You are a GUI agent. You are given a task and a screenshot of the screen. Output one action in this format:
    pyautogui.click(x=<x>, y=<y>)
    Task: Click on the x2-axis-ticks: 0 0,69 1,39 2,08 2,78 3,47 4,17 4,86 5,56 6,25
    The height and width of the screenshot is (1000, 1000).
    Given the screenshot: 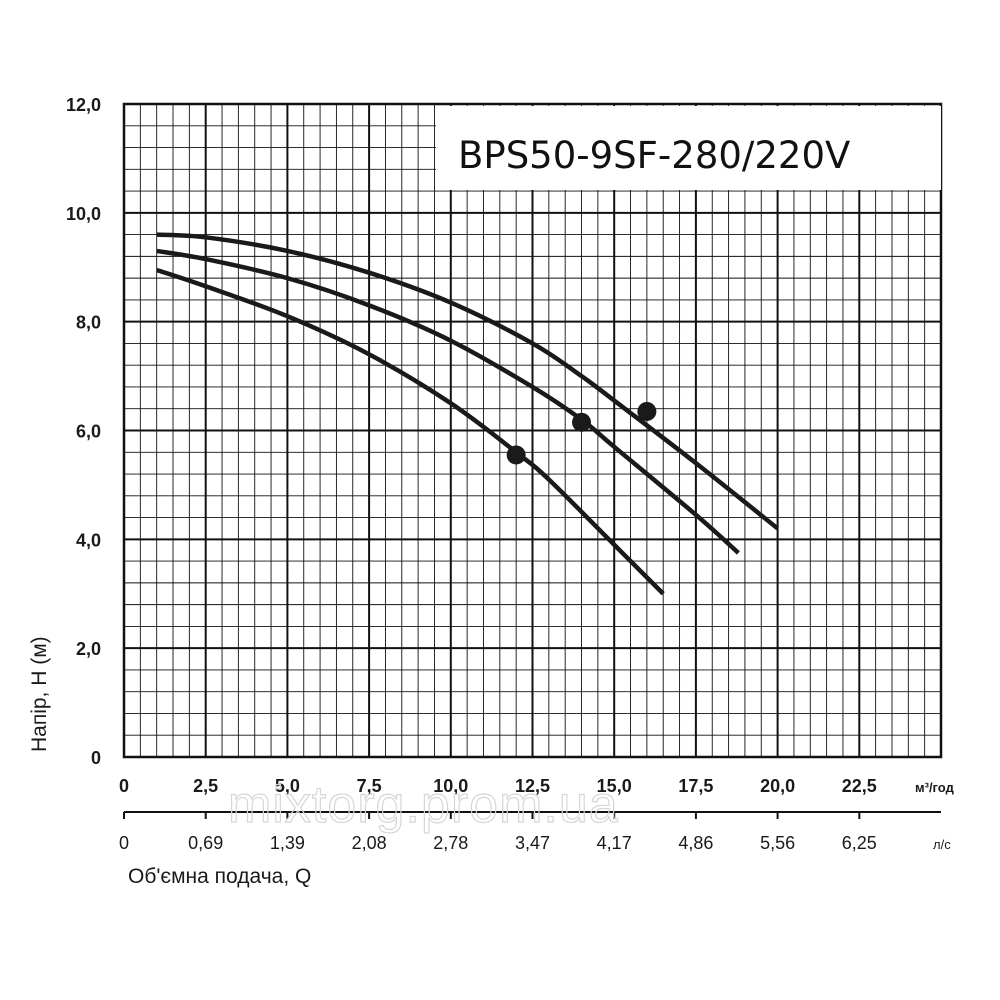 What is the action you would take?
    pyautogui.click(x=530, y=832)
    